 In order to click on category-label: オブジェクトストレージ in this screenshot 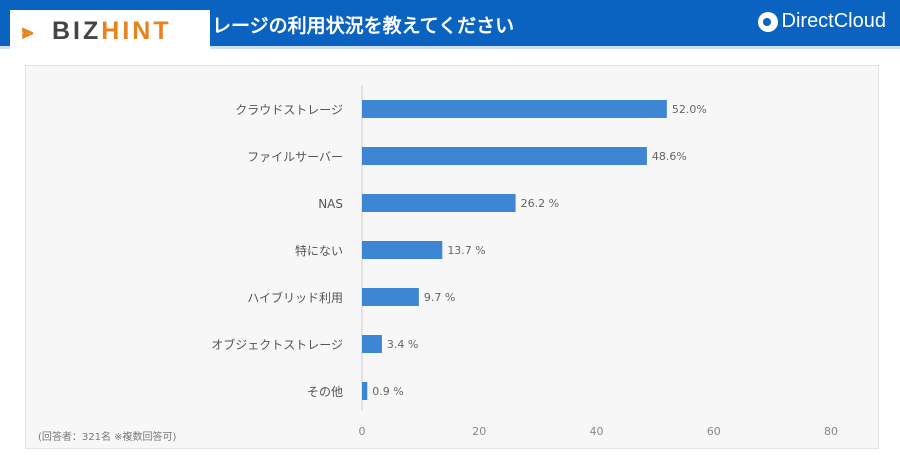, I will do `click(277, 344)`.